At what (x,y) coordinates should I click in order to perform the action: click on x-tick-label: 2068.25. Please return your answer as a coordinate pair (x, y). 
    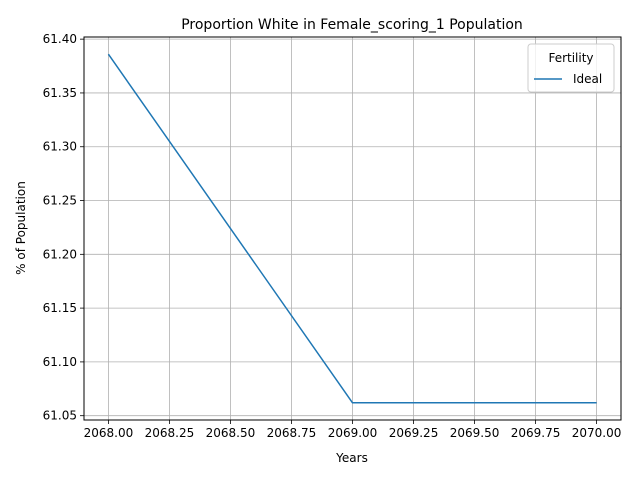
    Looking at the image, I should click on (170, 433).